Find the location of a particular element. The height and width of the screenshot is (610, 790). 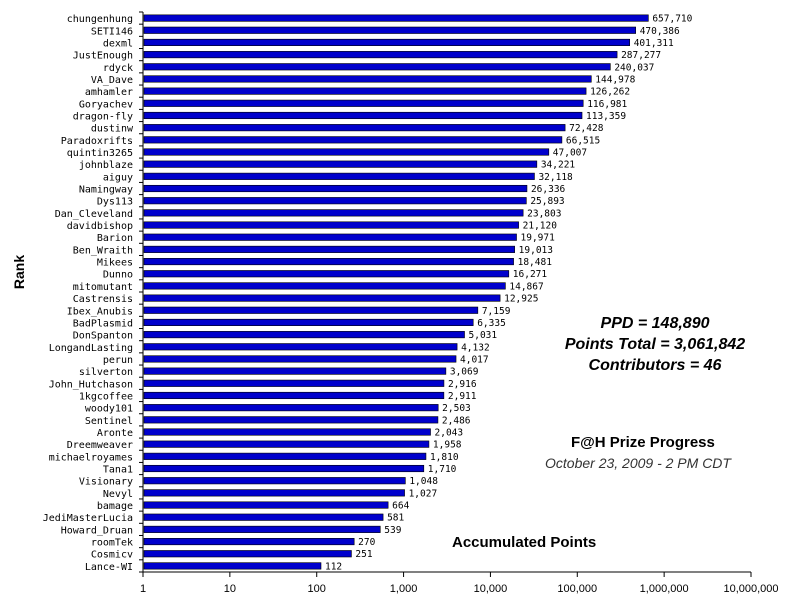

category-label: Ben_Wraith is located at coordinates (103, 250).